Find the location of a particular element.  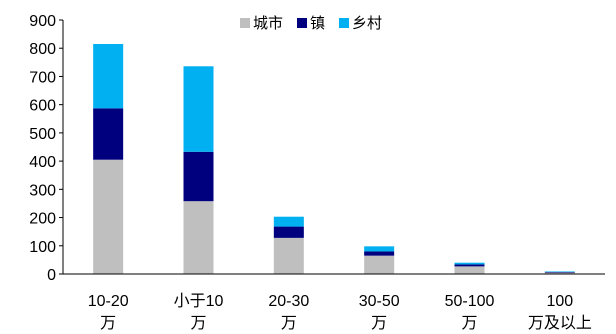

y-tick-label: 400 is located at coordinates (42, 162).